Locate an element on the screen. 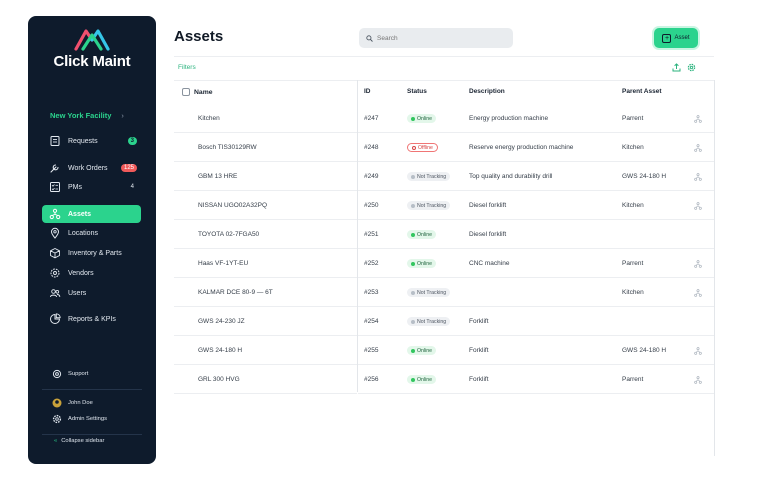 This screenshot has width=759, height=487. search-input is located at coordinates (437, 38).